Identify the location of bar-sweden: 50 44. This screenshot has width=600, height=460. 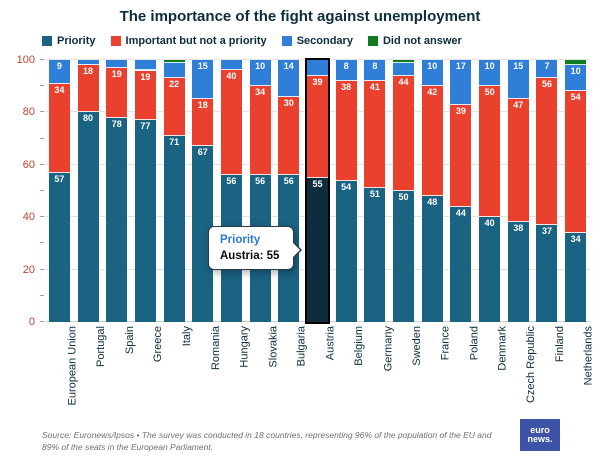
(404, 191).